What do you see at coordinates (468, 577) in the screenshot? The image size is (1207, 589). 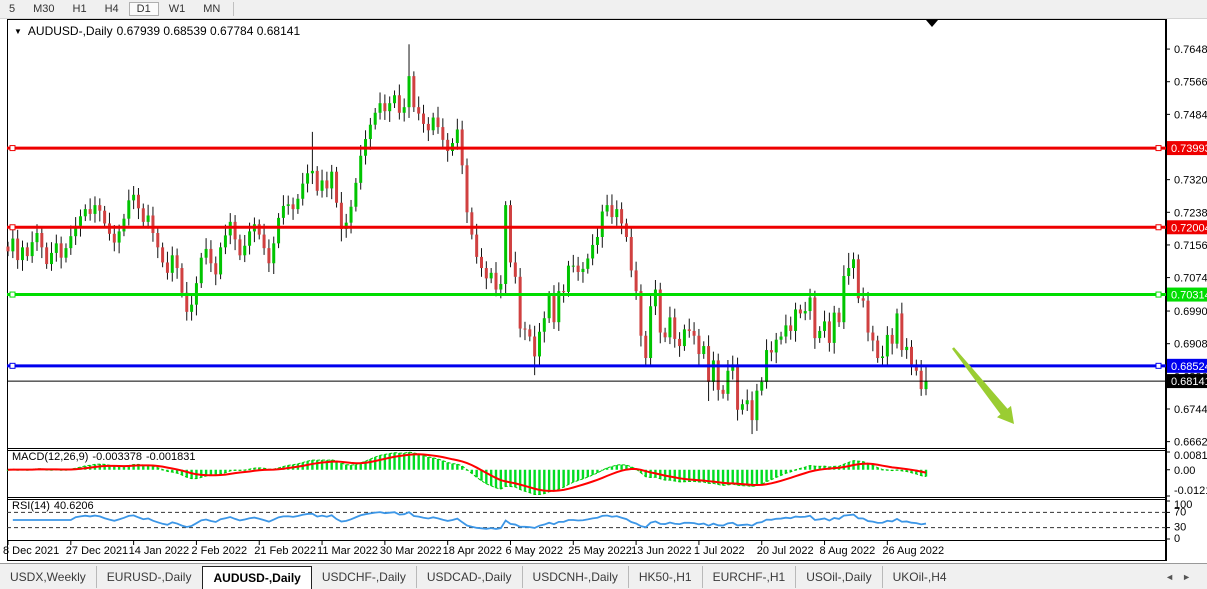 I see `tab-usdcad-daily: USDCAD-,Daily` at bounding box center [468, 577].